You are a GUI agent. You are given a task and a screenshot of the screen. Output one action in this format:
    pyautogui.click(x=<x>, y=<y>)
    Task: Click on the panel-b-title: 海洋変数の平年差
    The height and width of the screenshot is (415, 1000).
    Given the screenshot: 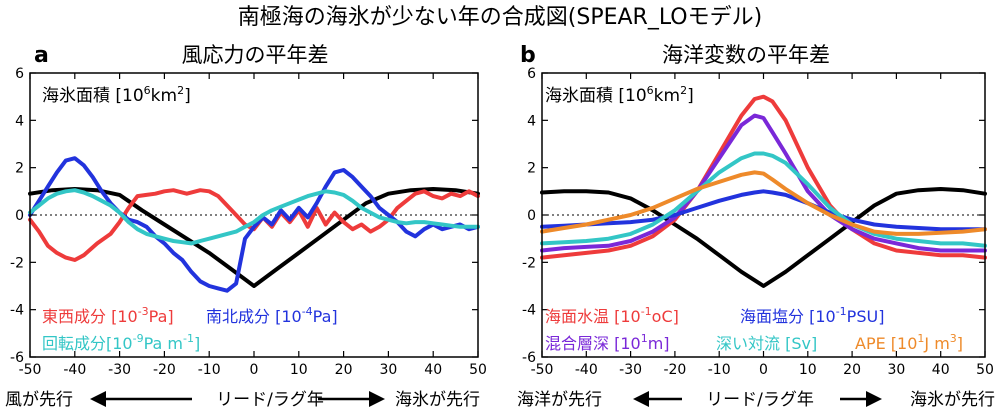 What is the action you would take?
    pyautogui.click(x=746, y=55)
    